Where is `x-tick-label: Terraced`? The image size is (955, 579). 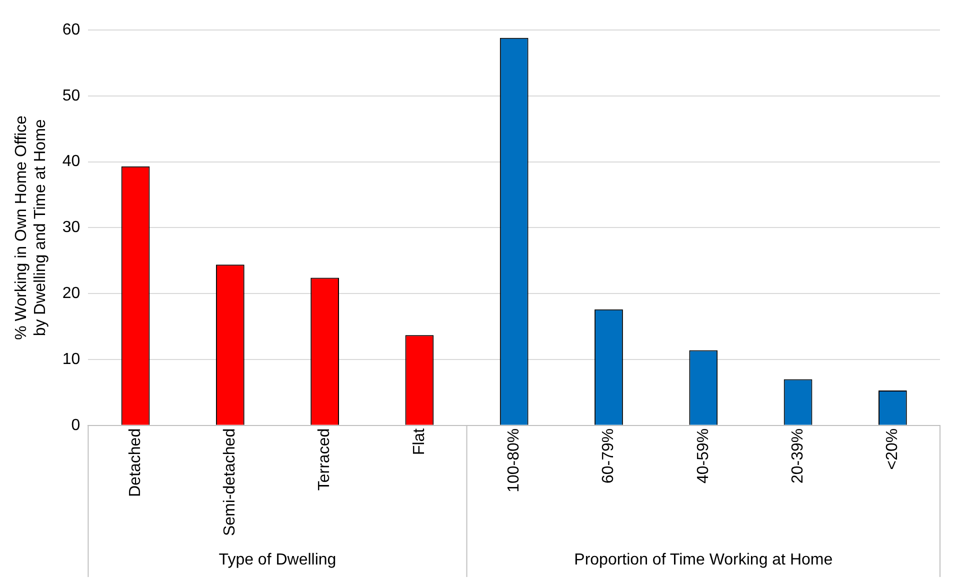
x-tick-label: Terraced is located at coordinates (325, 459).